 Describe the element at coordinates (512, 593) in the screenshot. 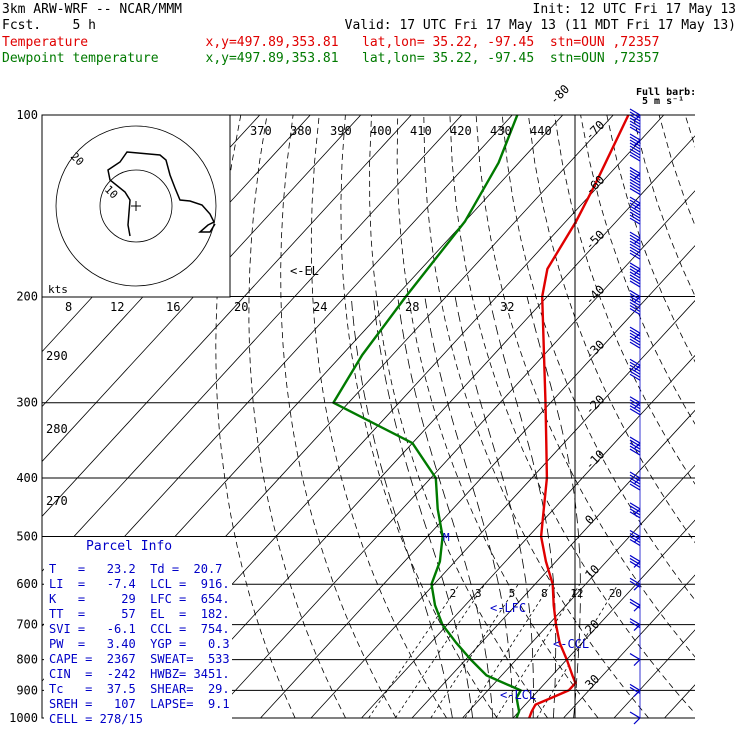

I see `mixing-ratio-label: 5` at that location.